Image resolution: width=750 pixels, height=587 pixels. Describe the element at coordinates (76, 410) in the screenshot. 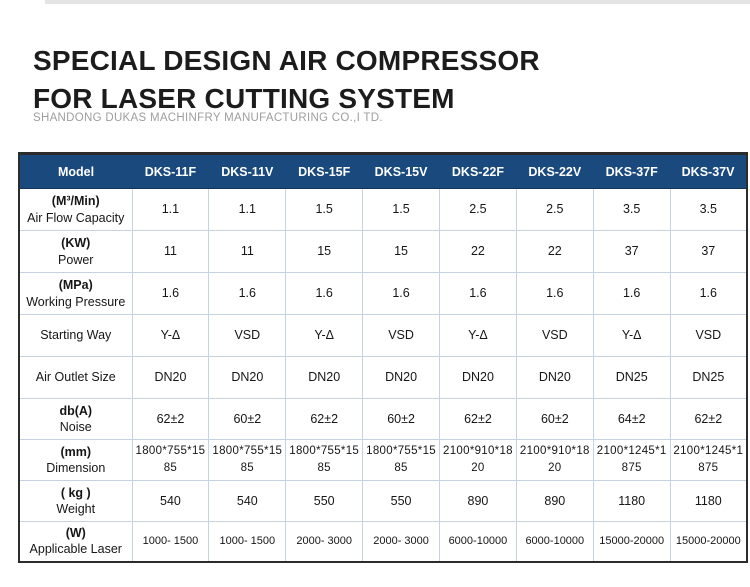

I see `row-unit: db(A)` at that location.